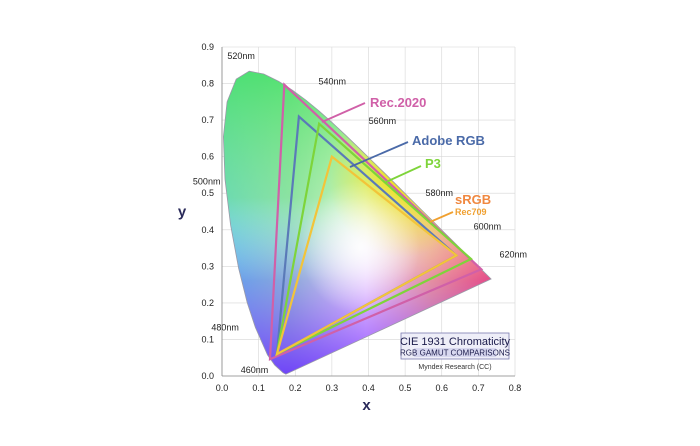 Image resolution: width=700 pixels, height=446 pixels. Describe the element at coordinates (295, 388) in the screenshot. I see `x-tick-label: 0.2` at that location.